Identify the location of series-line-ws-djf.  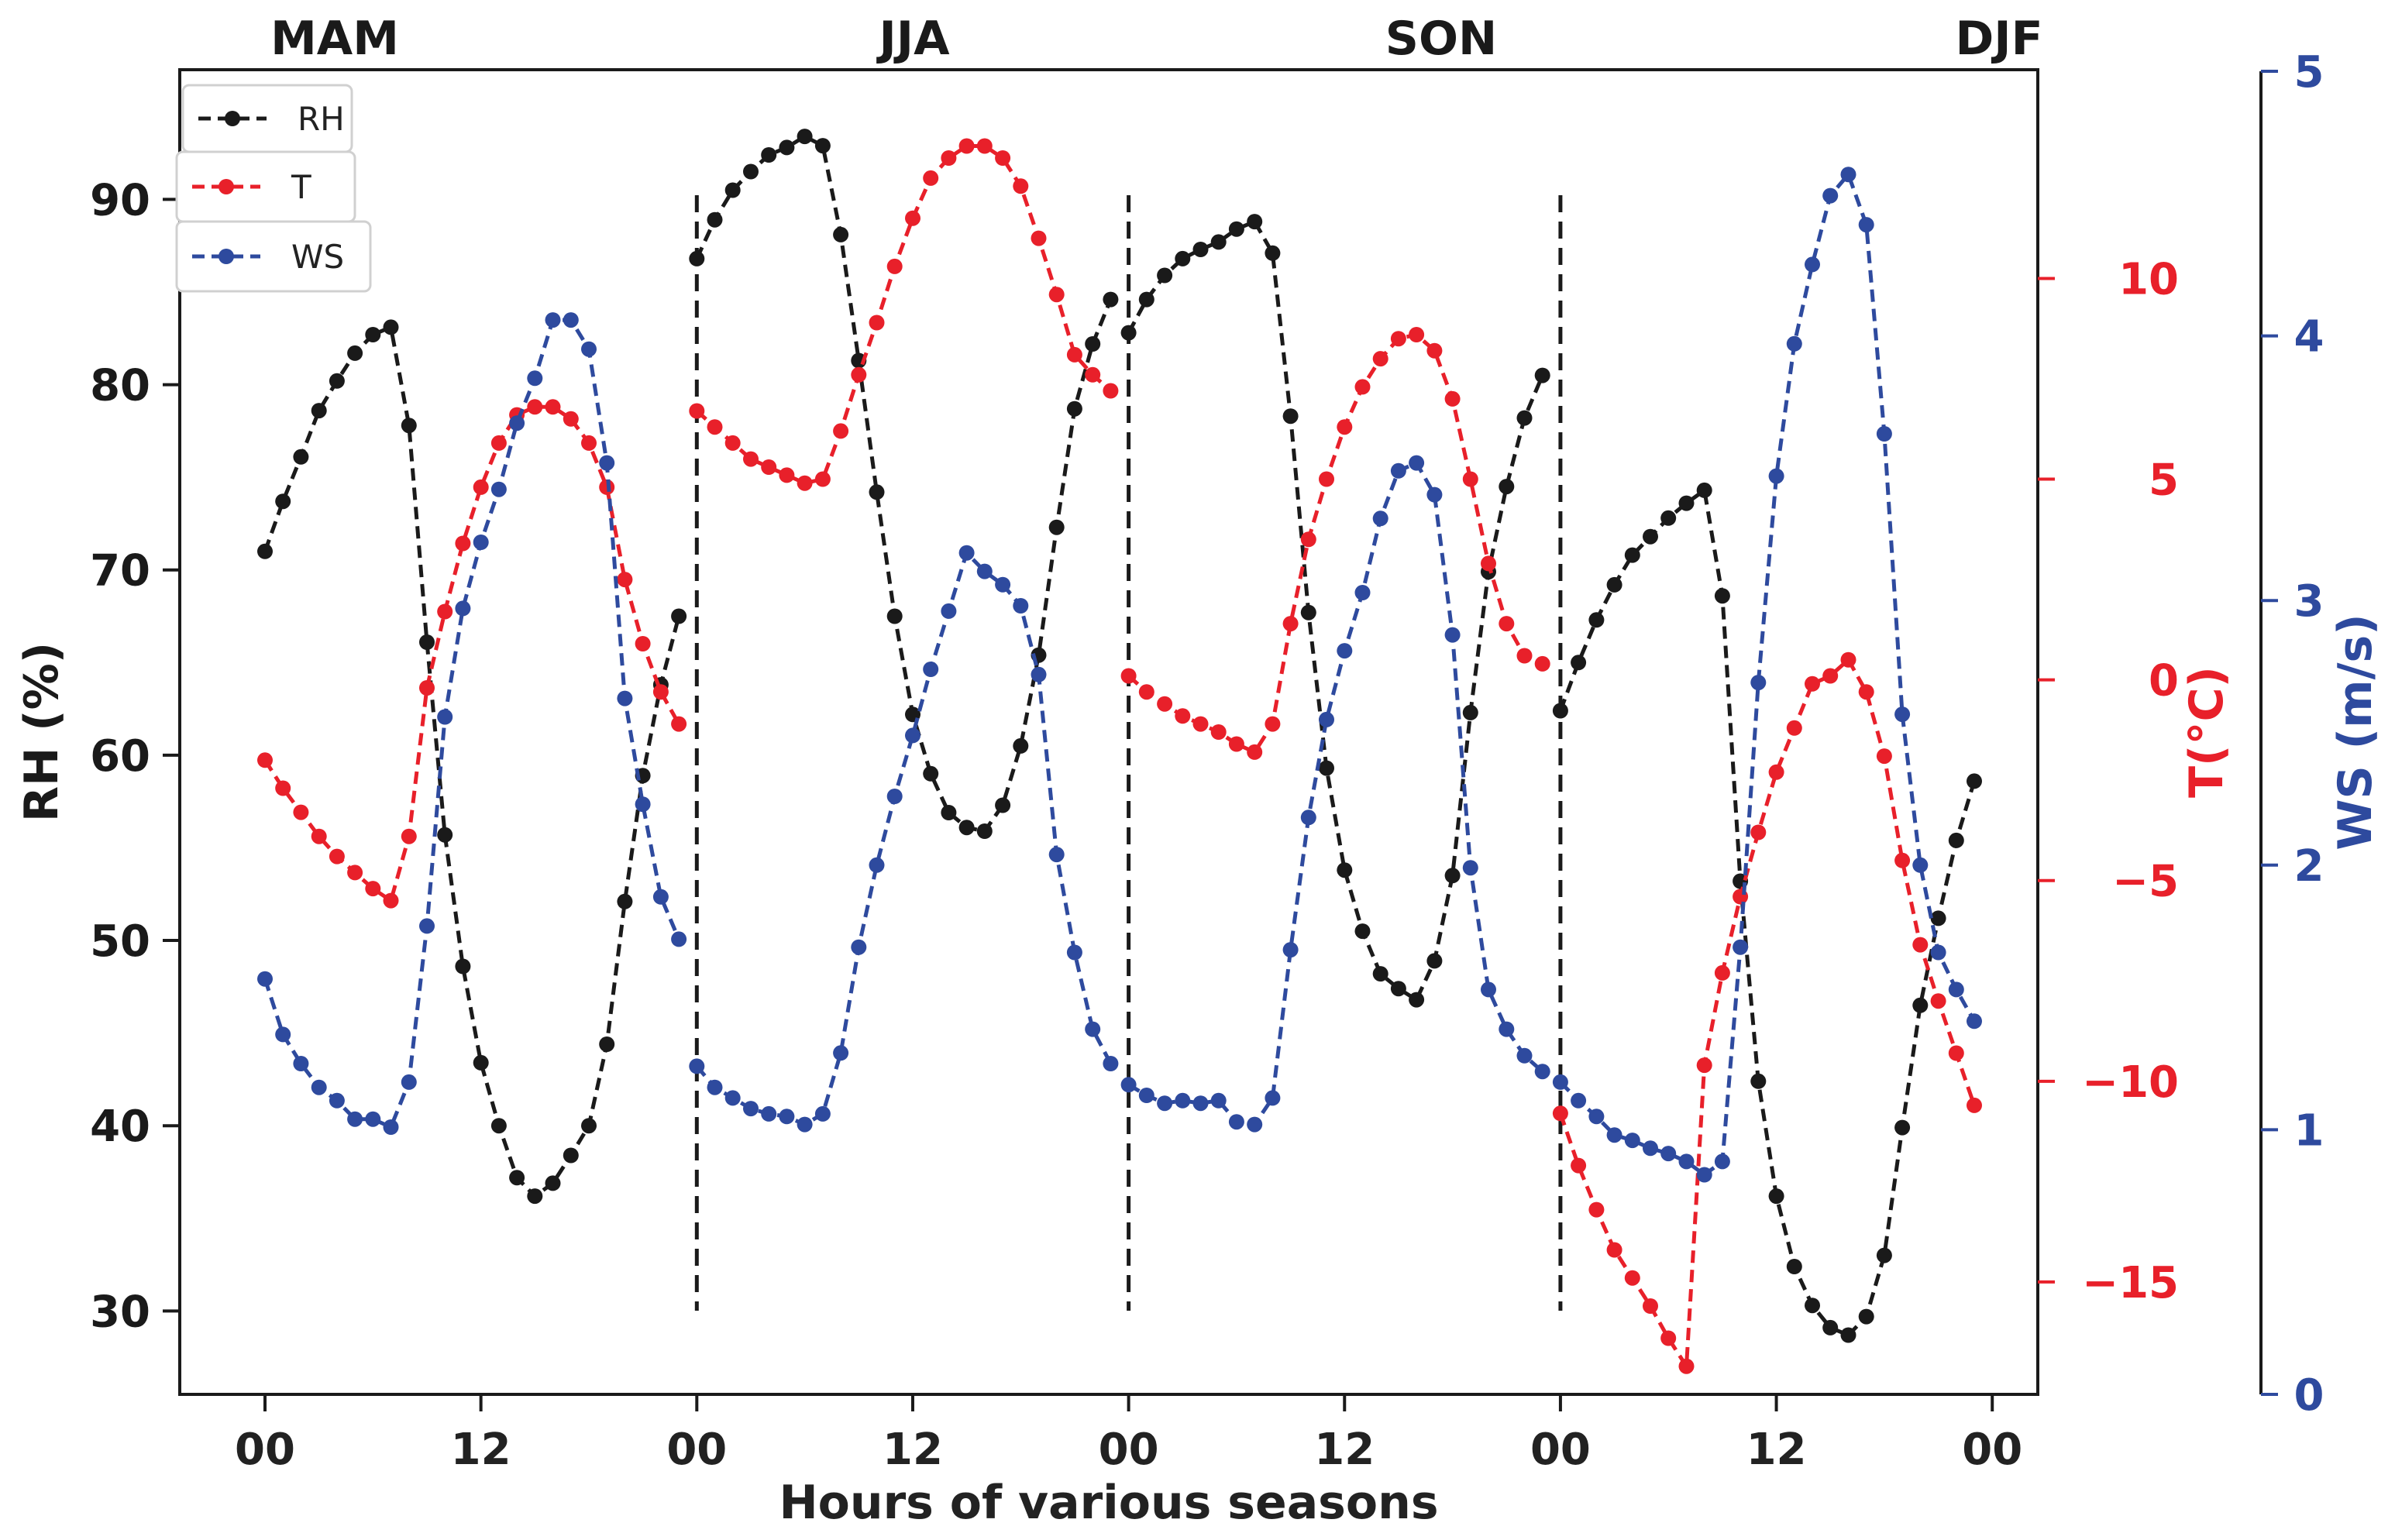
(1768, 673).